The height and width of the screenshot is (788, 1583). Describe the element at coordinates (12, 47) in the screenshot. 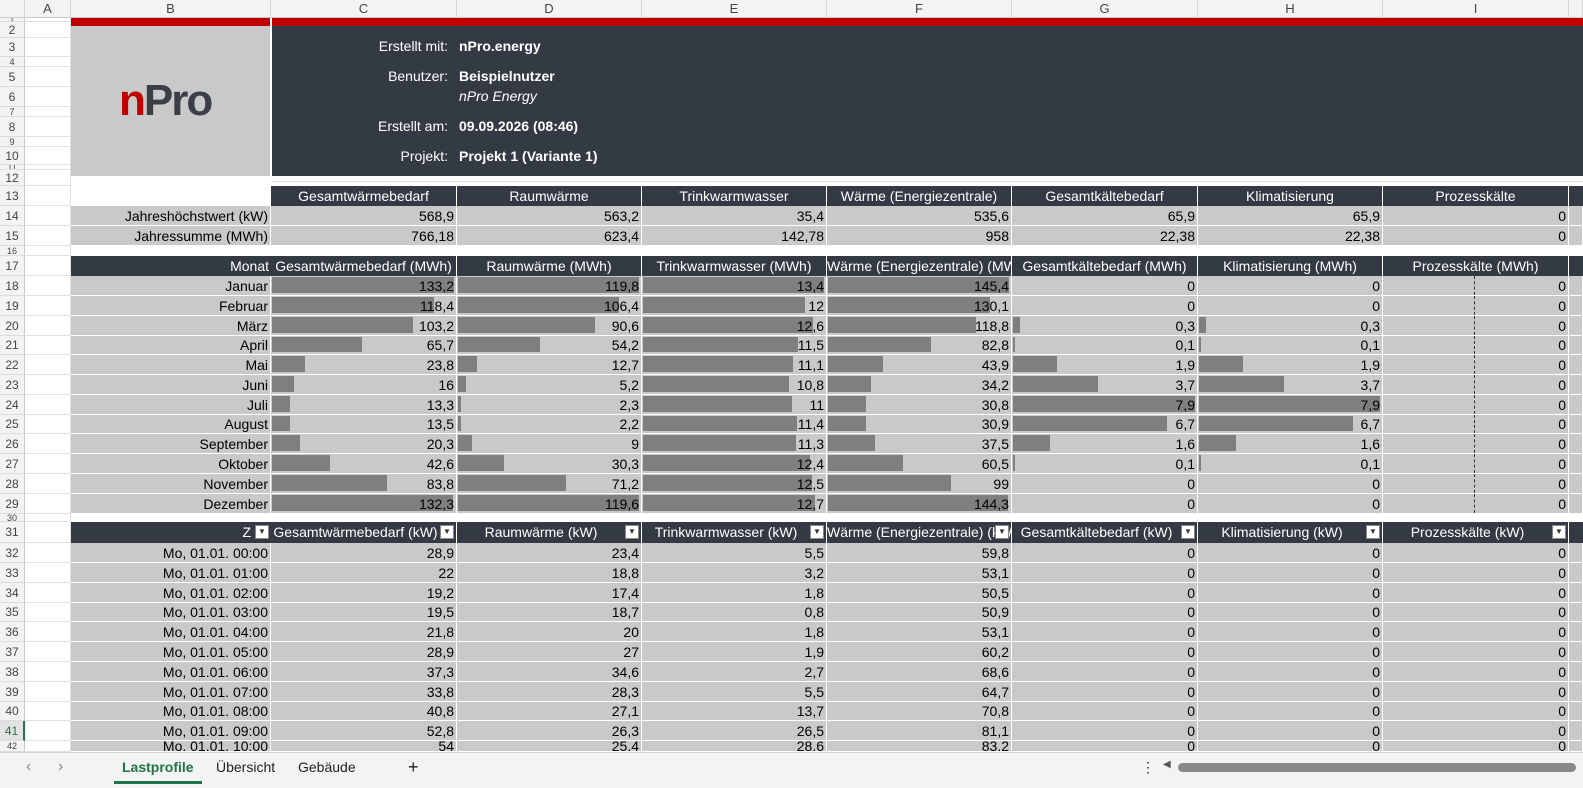

I see `row-header: 3` at that location.